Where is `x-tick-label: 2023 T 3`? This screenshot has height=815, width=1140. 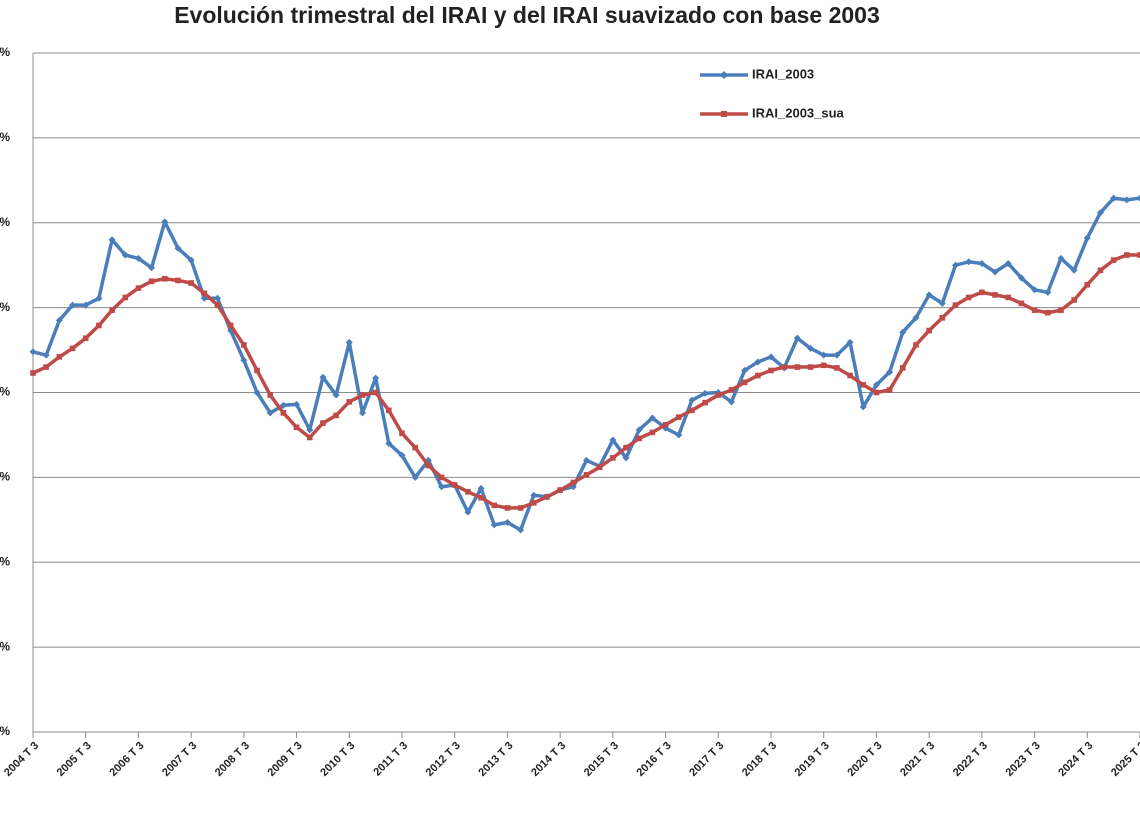 x-tick-label: 2023 T 3 is located at coordinates (1023, 759).